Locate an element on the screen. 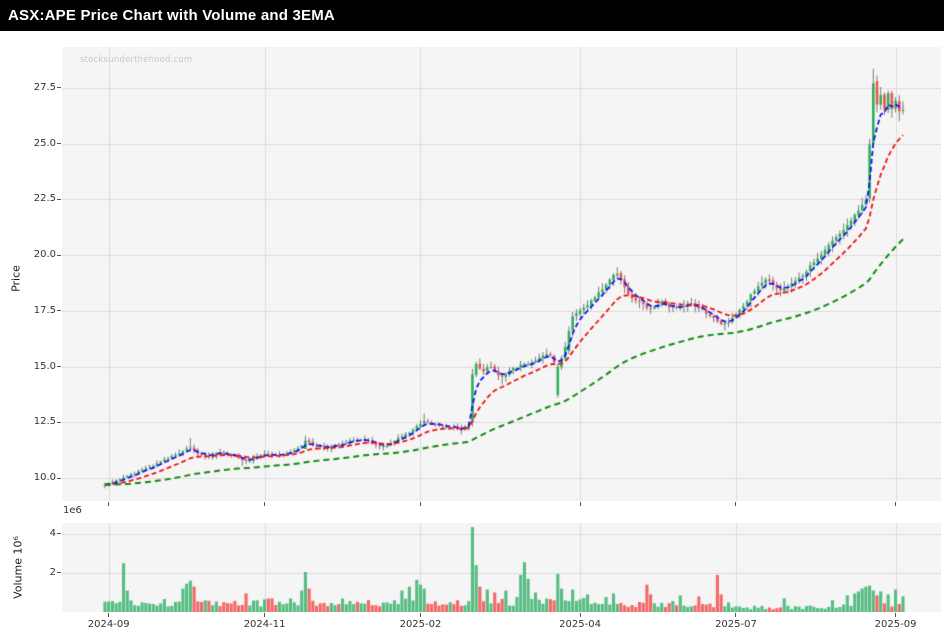 This screenshot has width=944, height=642. x-tick-label: 2025-07 is located at coordinates (736, 624).